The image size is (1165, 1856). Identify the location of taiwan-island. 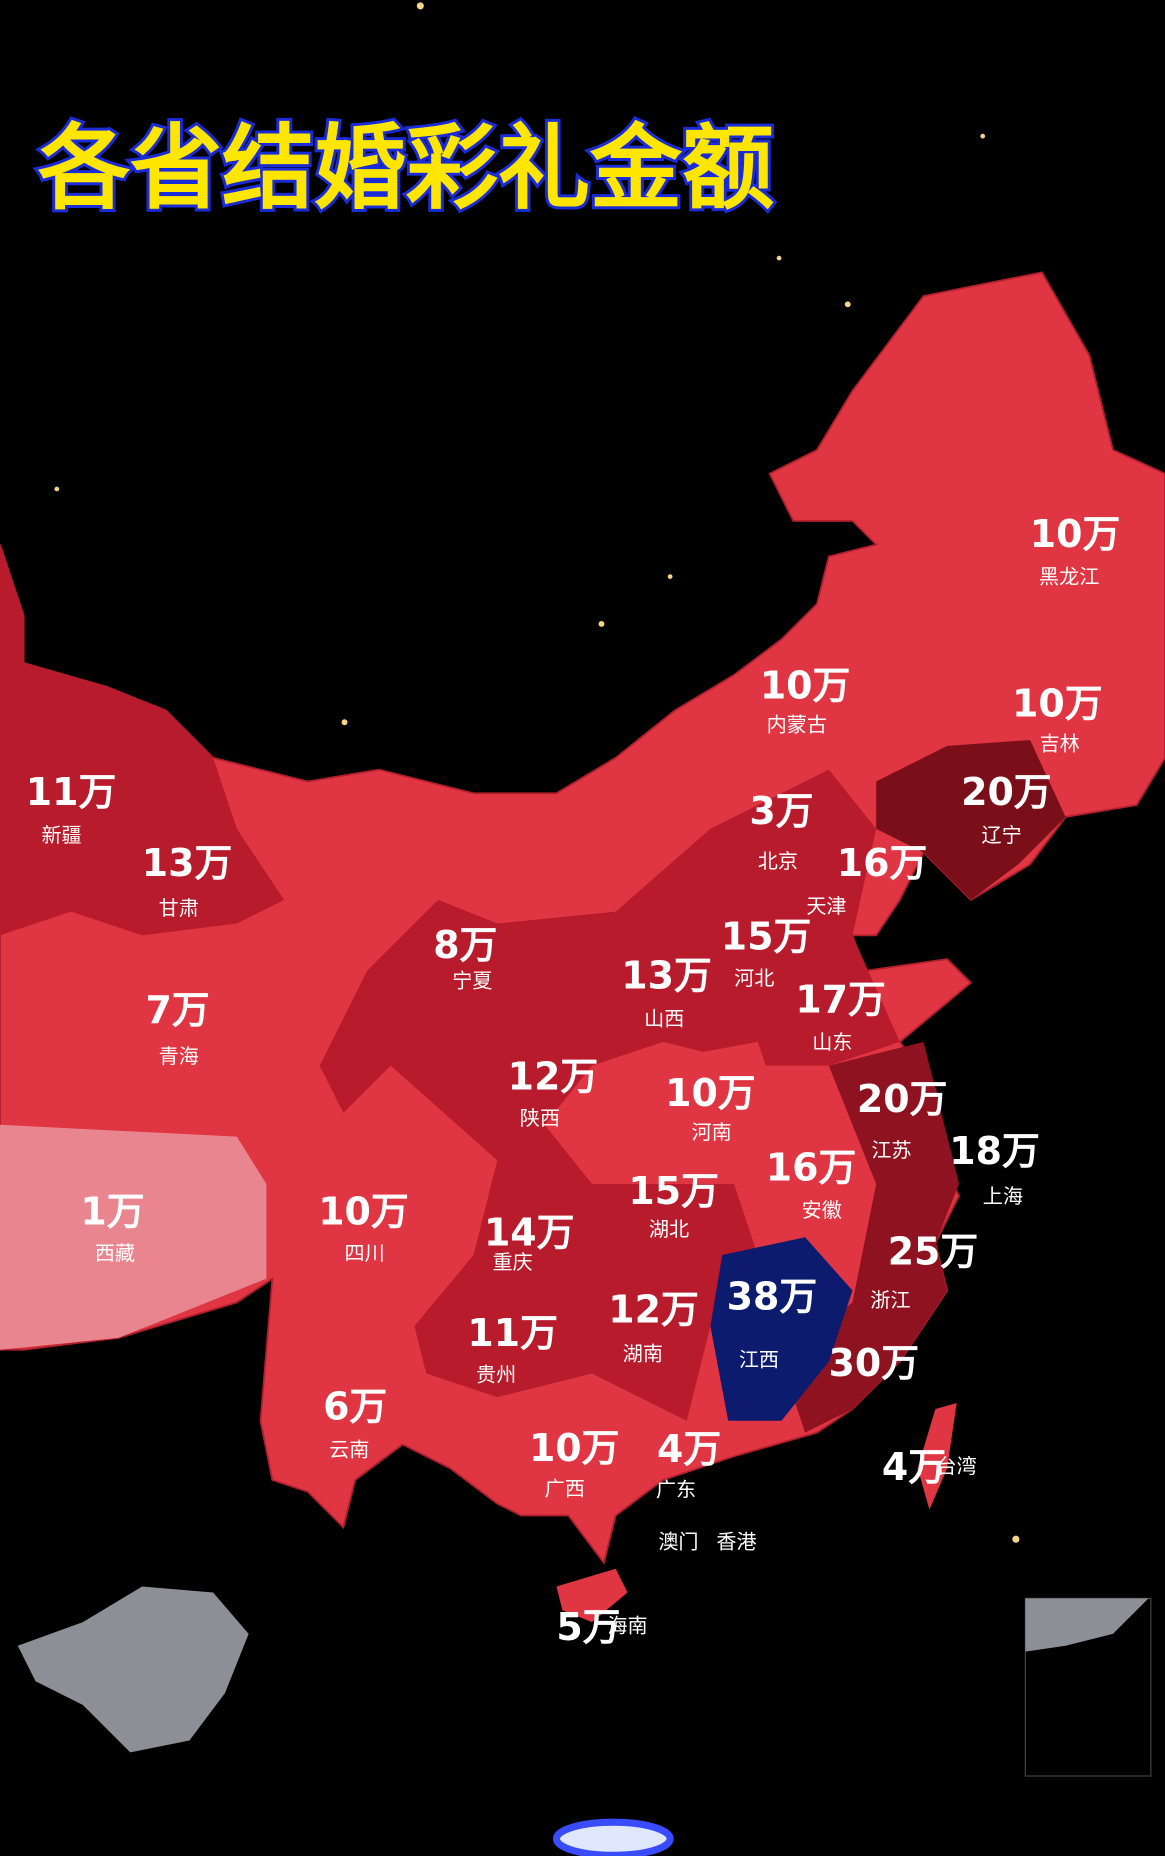
(937, 1456).